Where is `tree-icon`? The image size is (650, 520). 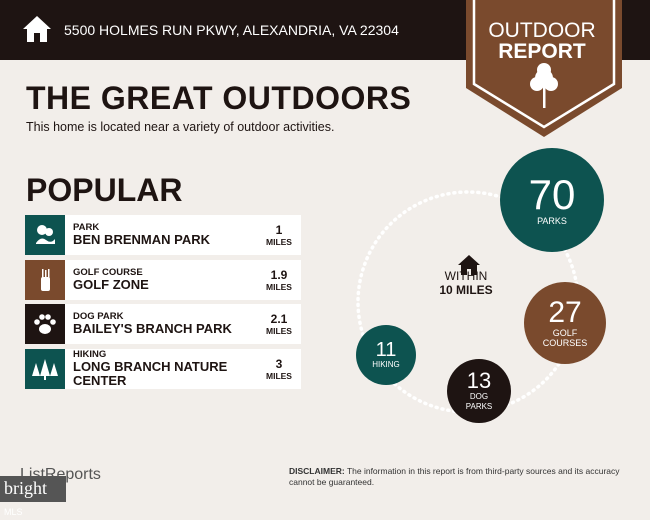
tree-icon is located at coordinates (544, 85).